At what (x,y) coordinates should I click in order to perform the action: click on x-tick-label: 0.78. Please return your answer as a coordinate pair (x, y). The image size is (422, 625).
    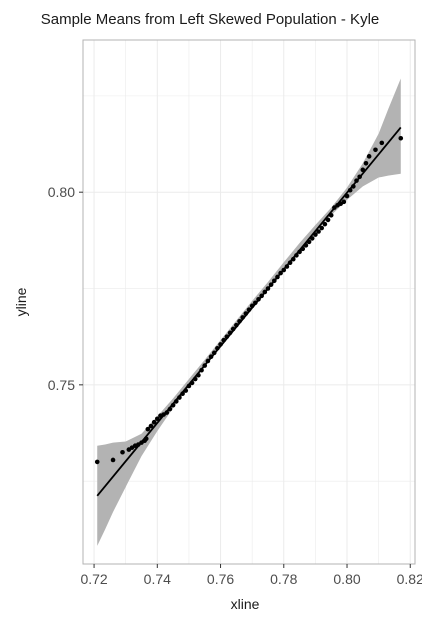
    Looking at the image, I should click on (283, 579).